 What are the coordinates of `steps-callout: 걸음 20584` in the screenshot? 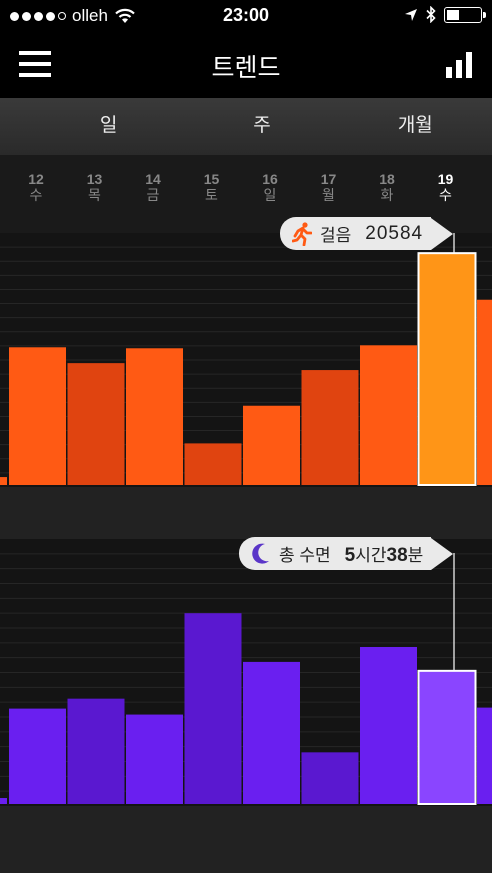 It's located at (367, 233).